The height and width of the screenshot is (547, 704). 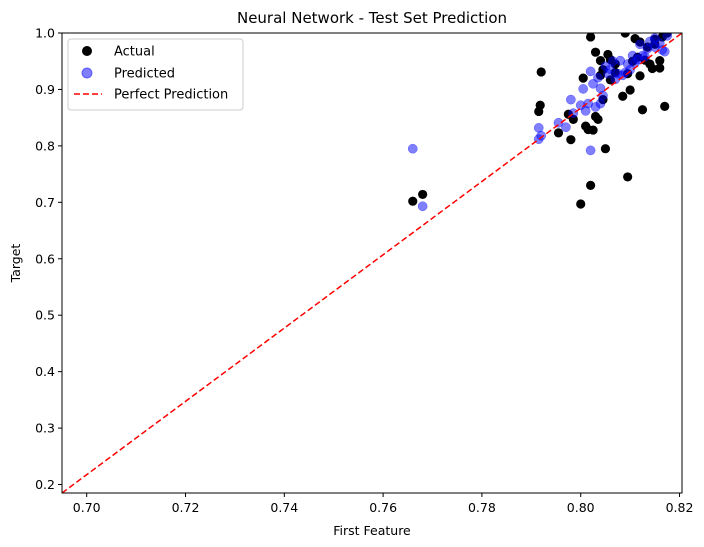 What do you see at coordinates (284, 507) in the screenshot?
I see `x-tick-label: 0.74` at bounding box center [284, 507].